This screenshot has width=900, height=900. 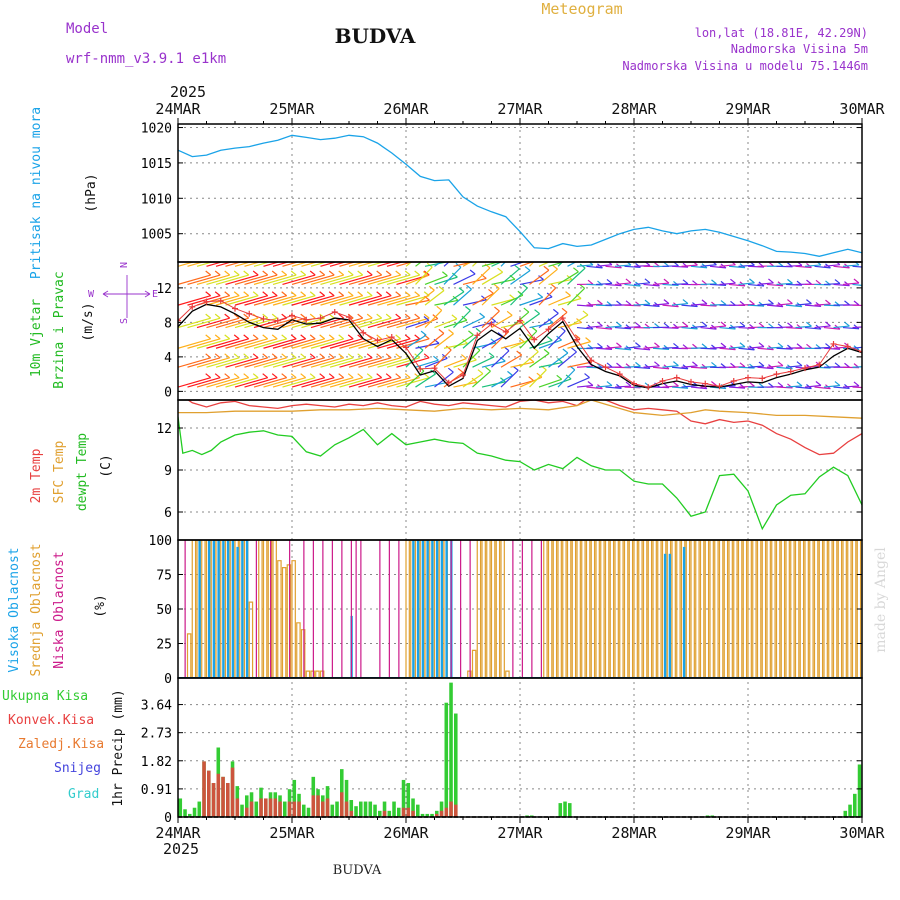 I want to click on precip-ytick-label: 0, so click(x=168, y=818).